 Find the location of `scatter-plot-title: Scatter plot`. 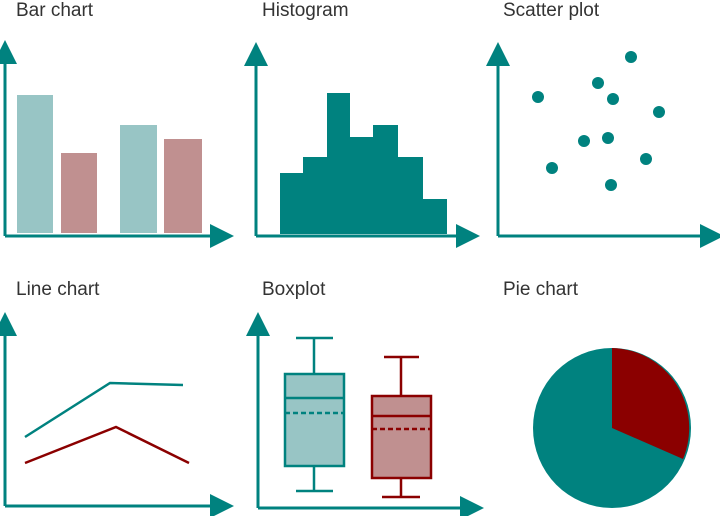

scatter-plot-title: Scatter plot is located at coordinates (551, 10).